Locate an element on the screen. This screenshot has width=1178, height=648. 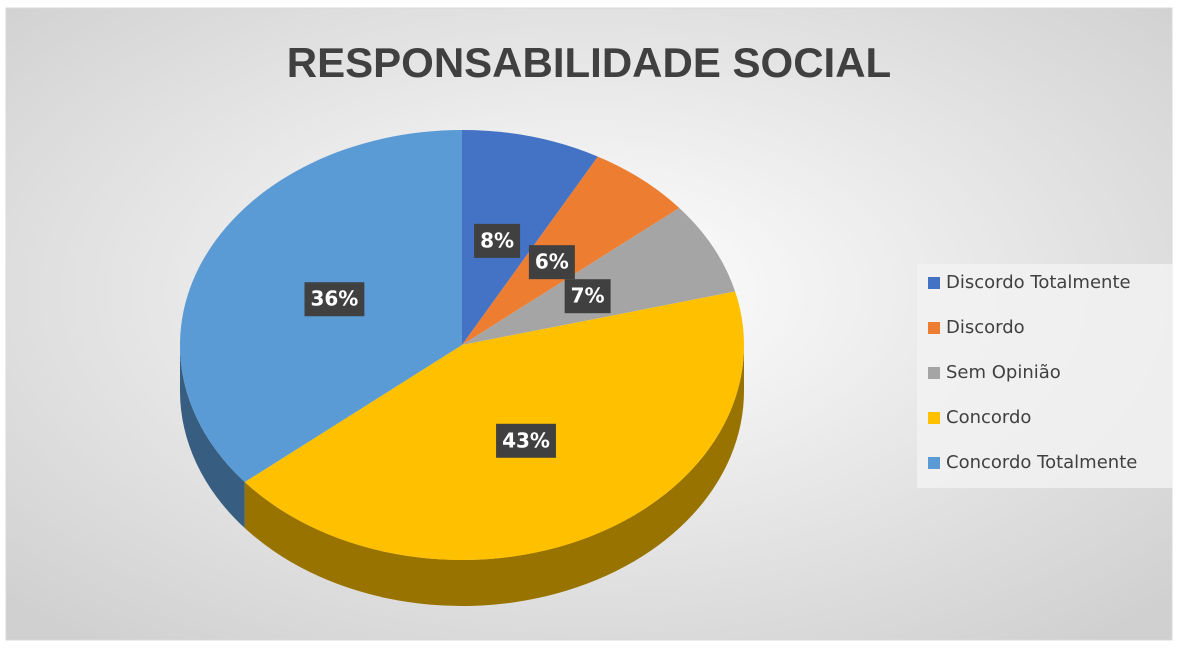
data-label: 8% is located at coordinates (497, 240).